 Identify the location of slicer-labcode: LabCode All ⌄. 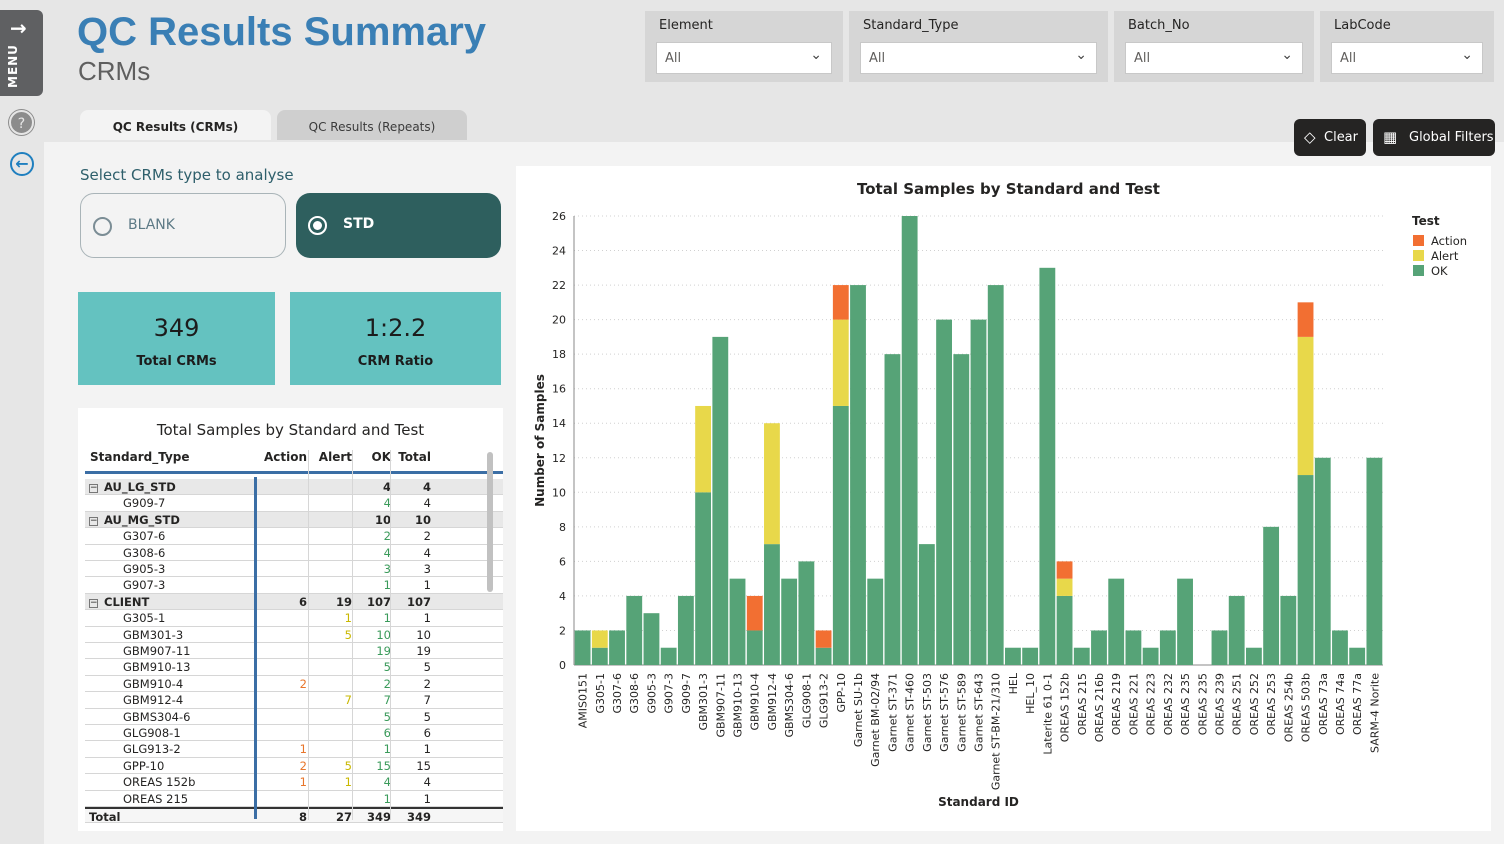
(1407, 46).